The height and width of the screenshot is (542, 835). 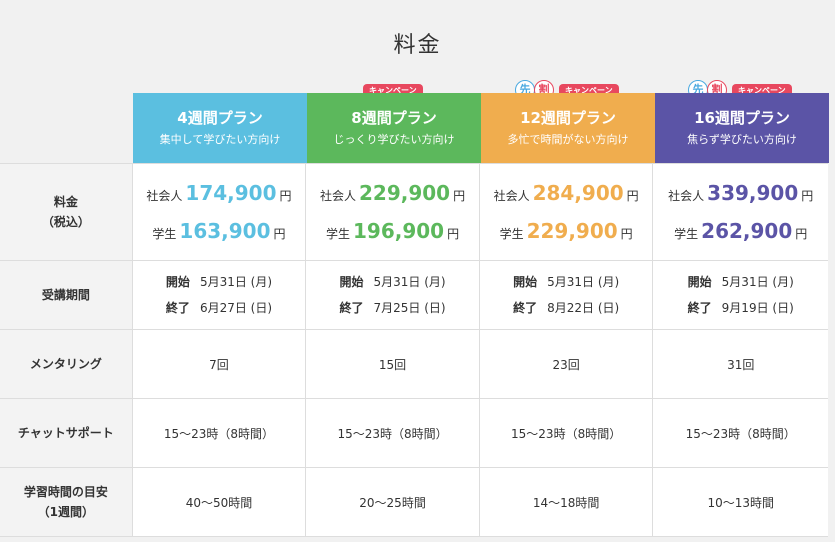 I want to click on price-cell: 社会人 174,900 円 学生 163,900 円, so click(x=220, y=212).